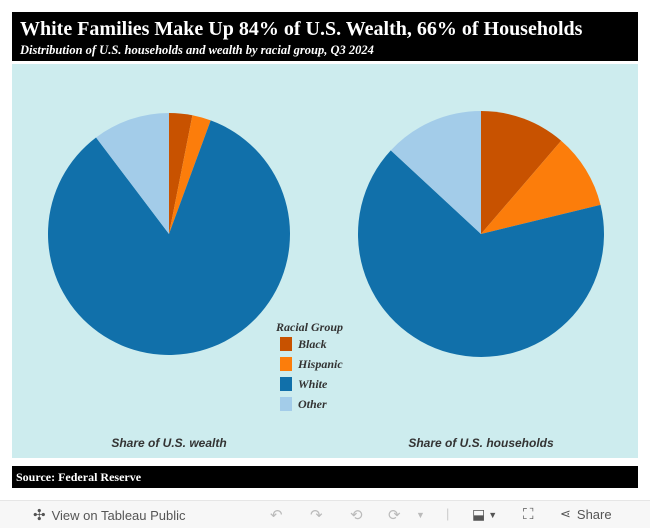  I want to click on households-pie-caption: Share of U.S. households, so click(481, 443).